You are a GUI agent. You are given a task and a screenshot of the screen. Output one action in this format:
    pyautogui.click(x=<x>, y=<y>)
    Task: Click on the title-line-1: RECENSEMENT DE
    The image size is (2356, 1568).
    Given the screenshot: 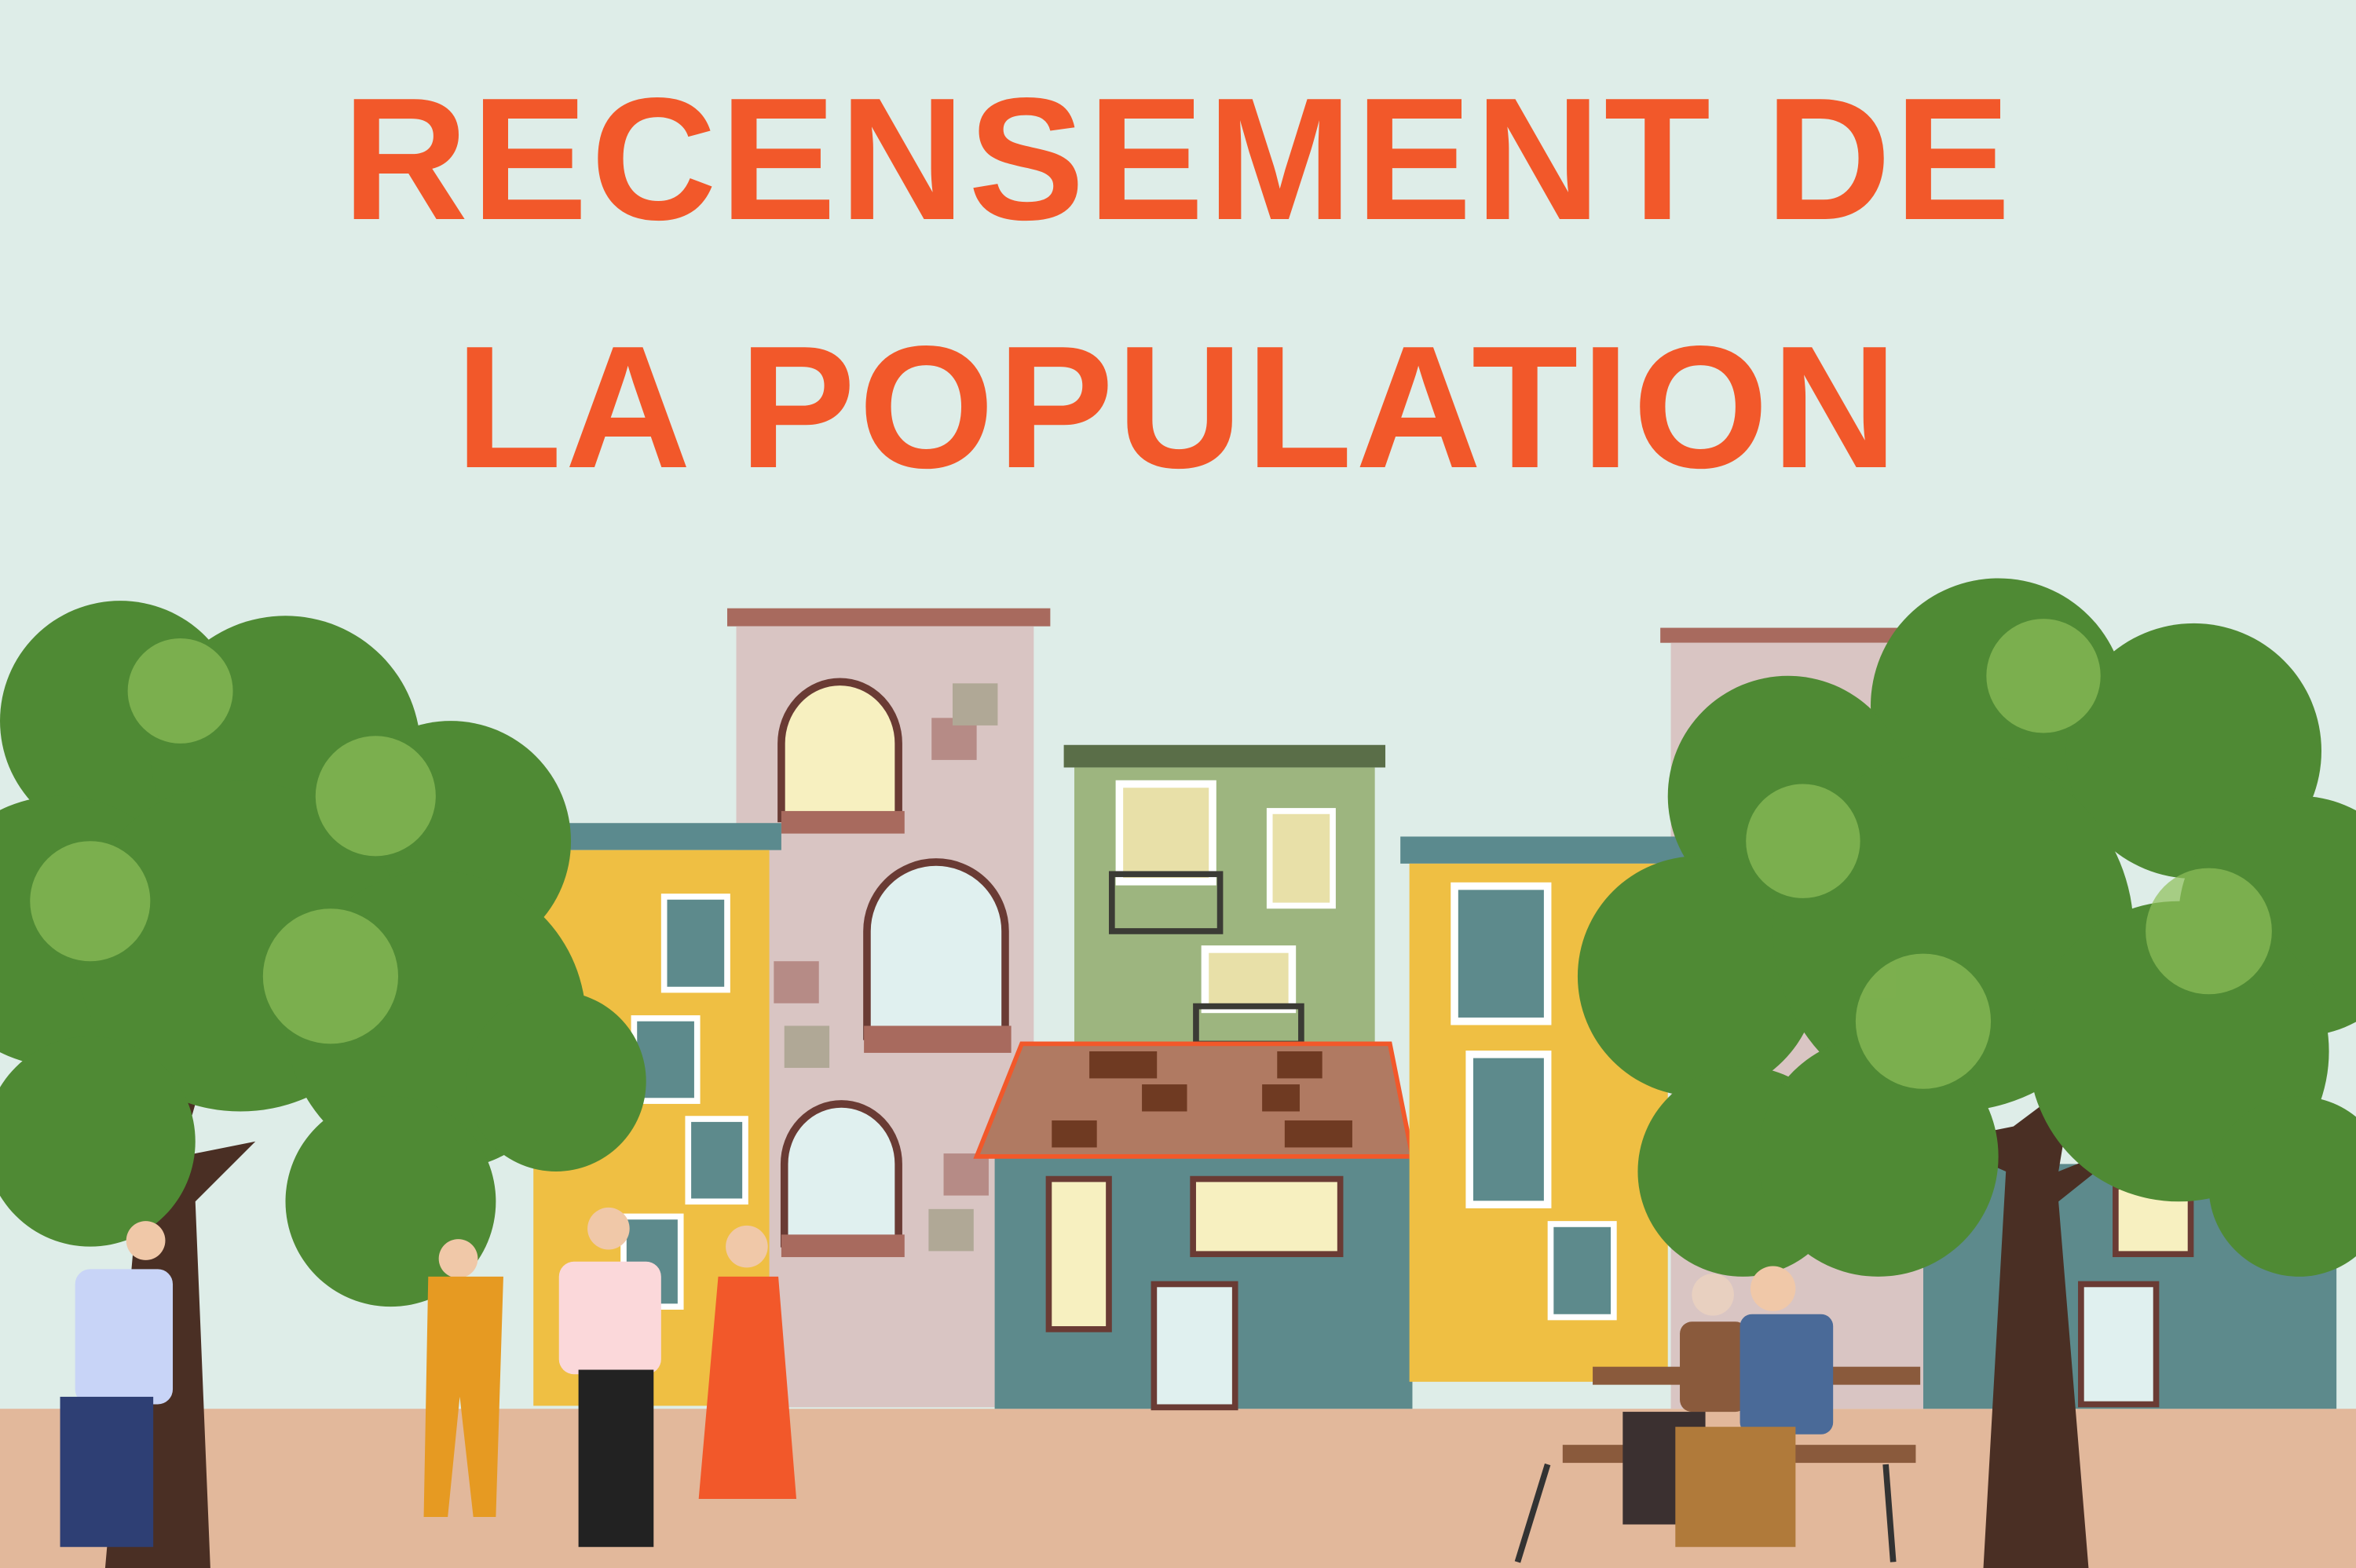 What is the action you would take?
    pyautogui.click(x=1178, y=159)
    